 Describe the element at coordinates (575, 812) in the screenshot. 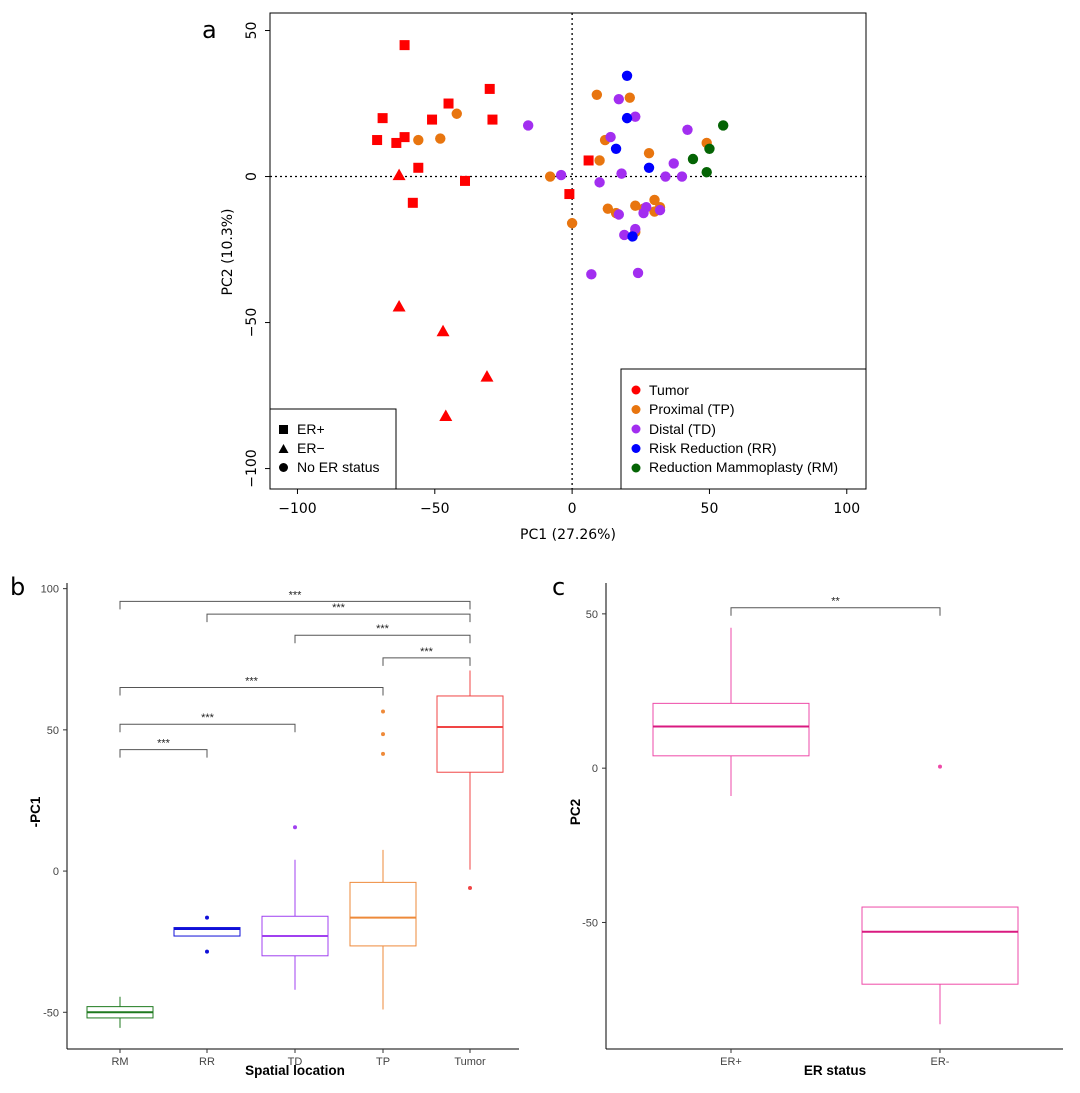

I see `panel-c-y-axis-label: PC2` at that location.